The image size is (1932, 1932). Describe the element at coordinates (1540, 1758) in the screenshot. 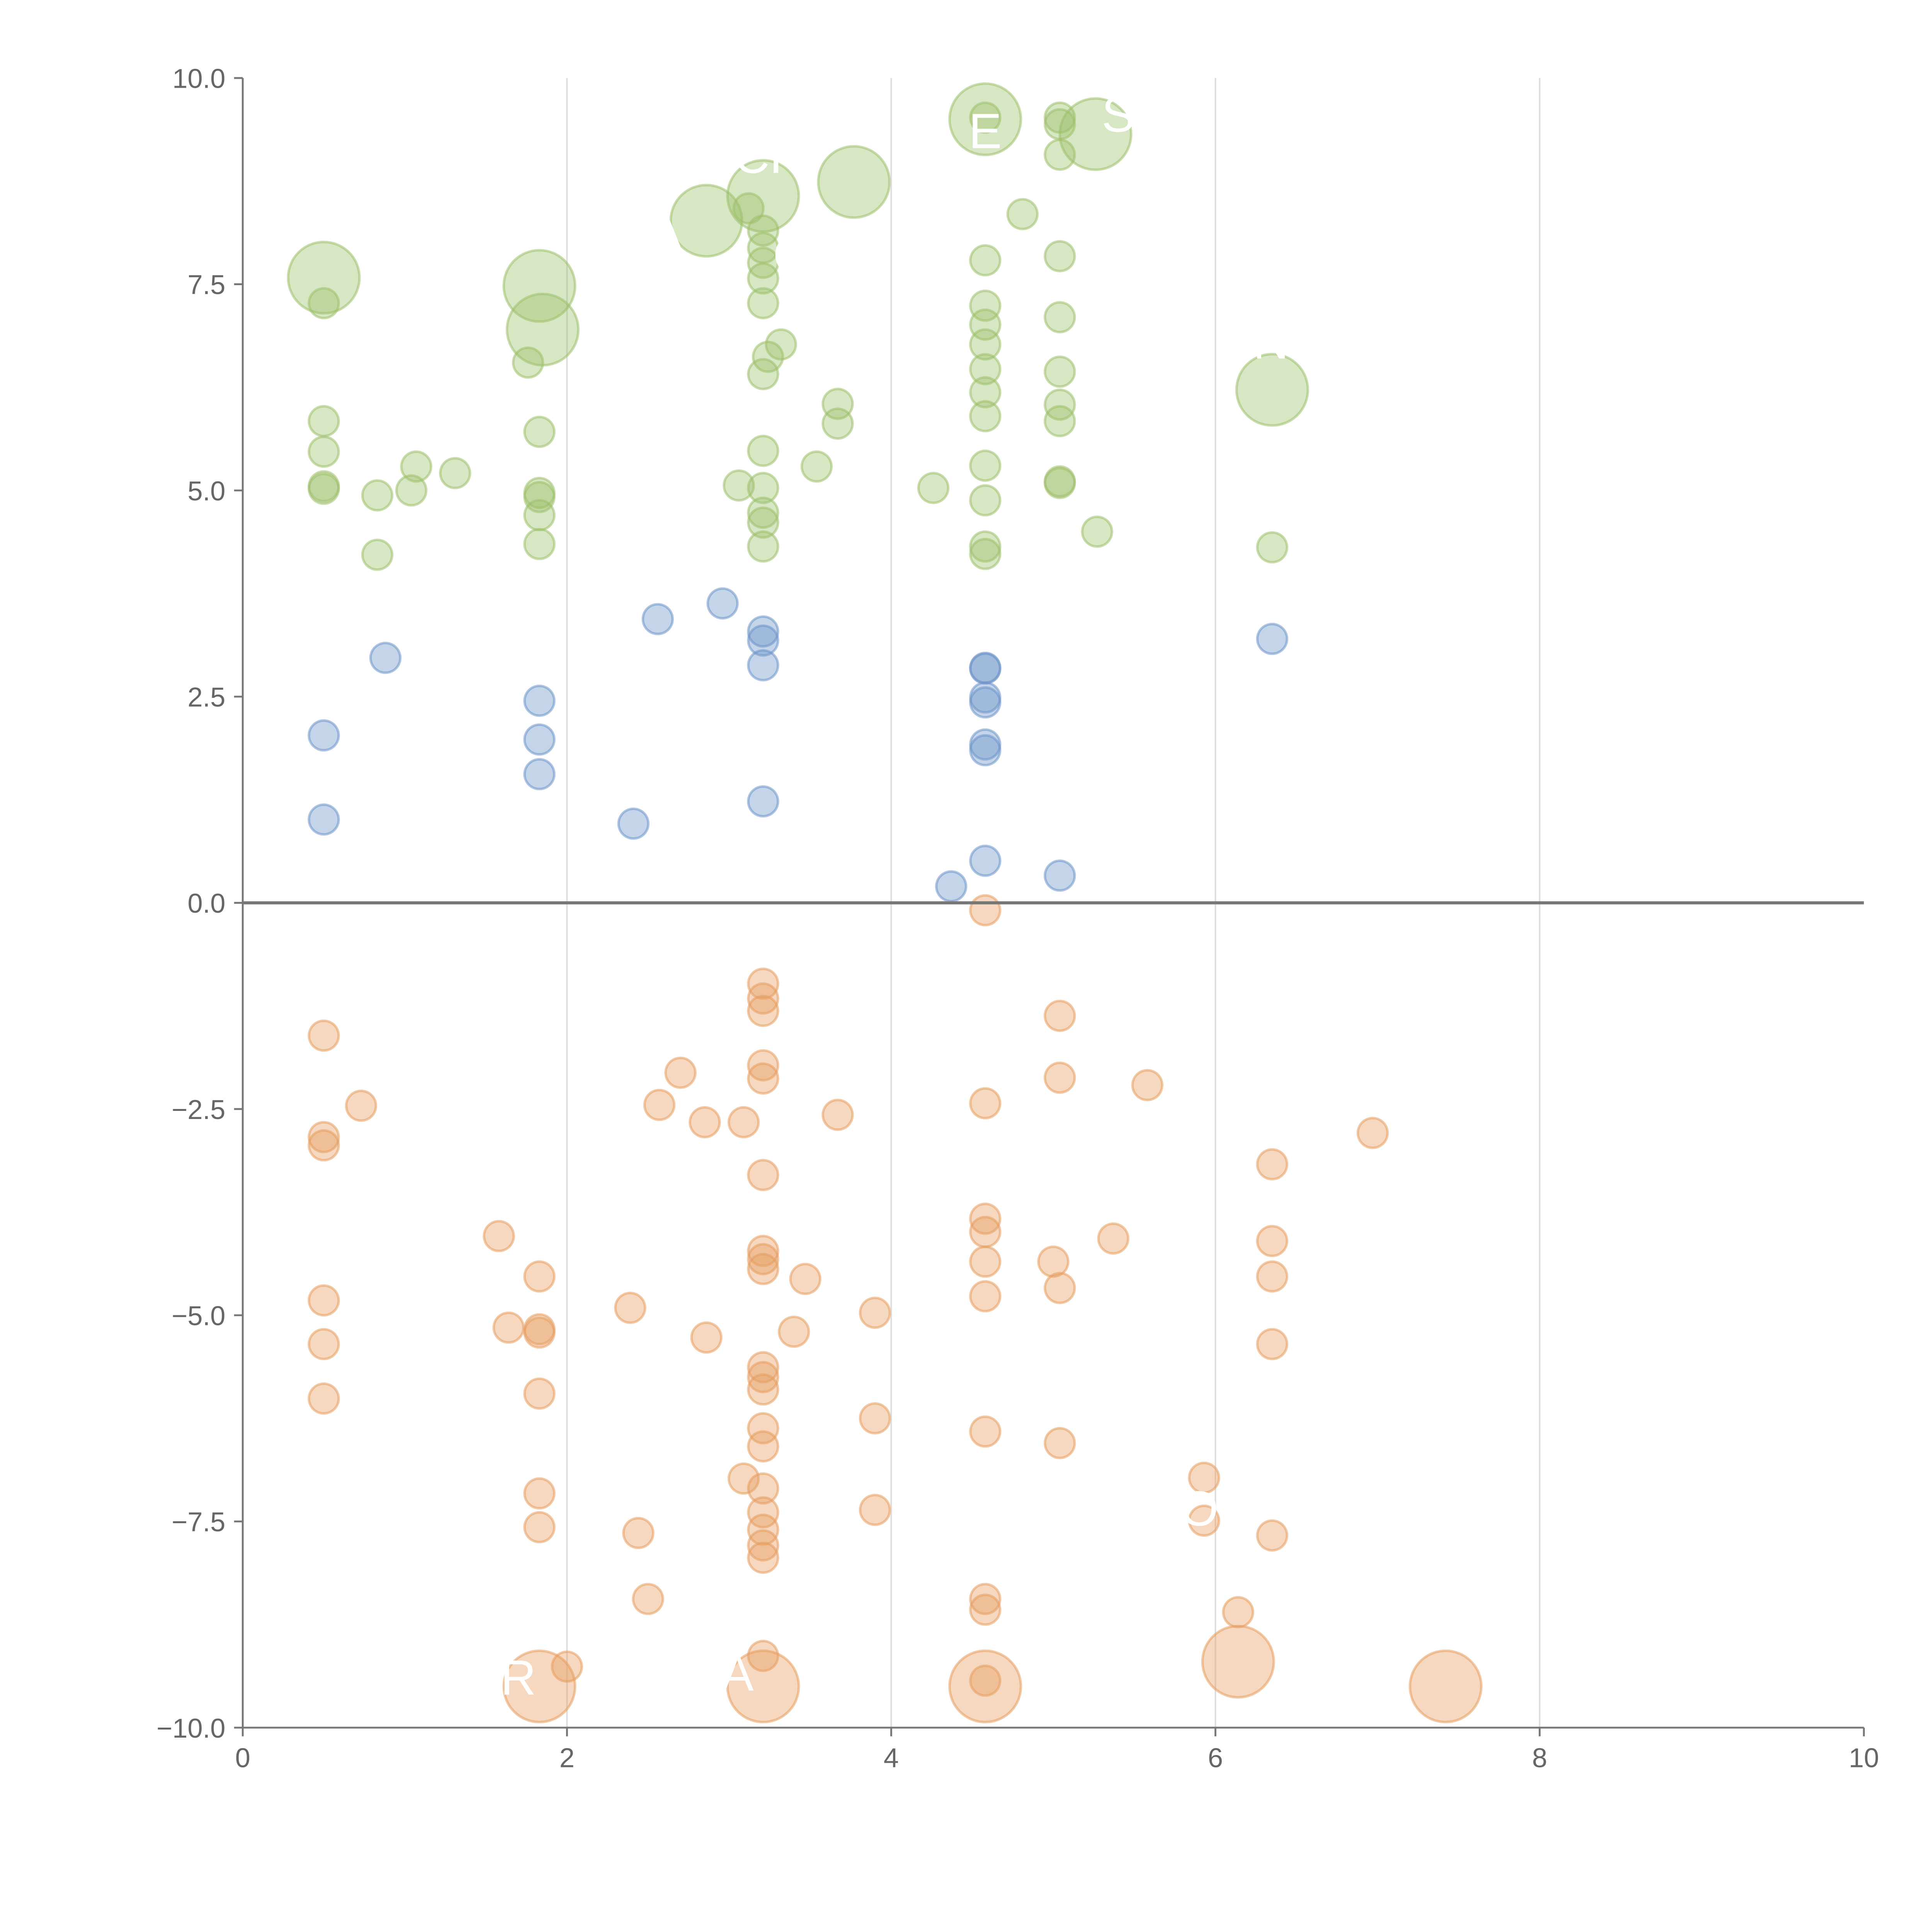

I see `x-tick-label: 8` at that location.